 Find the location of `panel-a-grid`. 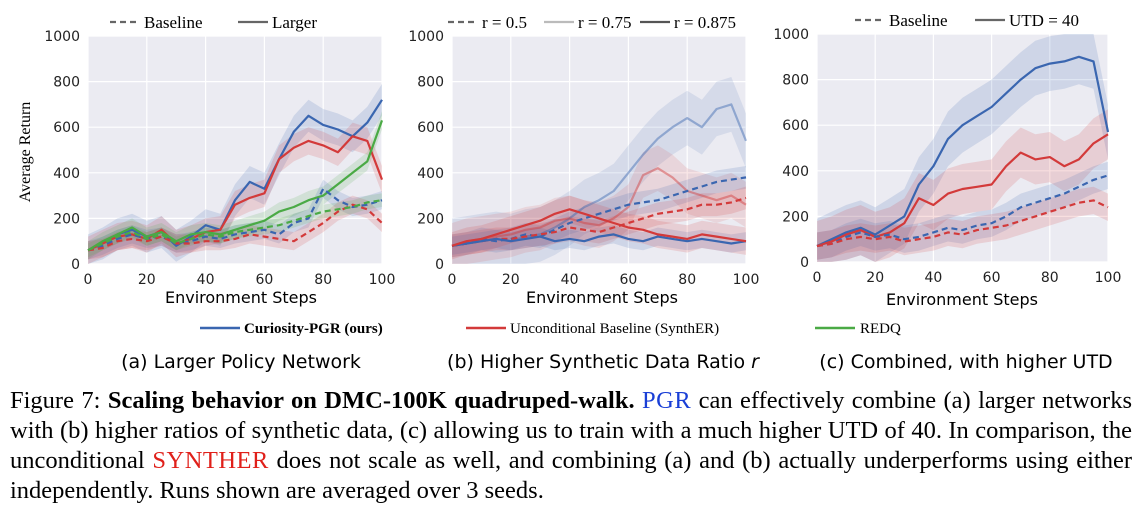

panel-a-grid is located at coordinates (235, 150).